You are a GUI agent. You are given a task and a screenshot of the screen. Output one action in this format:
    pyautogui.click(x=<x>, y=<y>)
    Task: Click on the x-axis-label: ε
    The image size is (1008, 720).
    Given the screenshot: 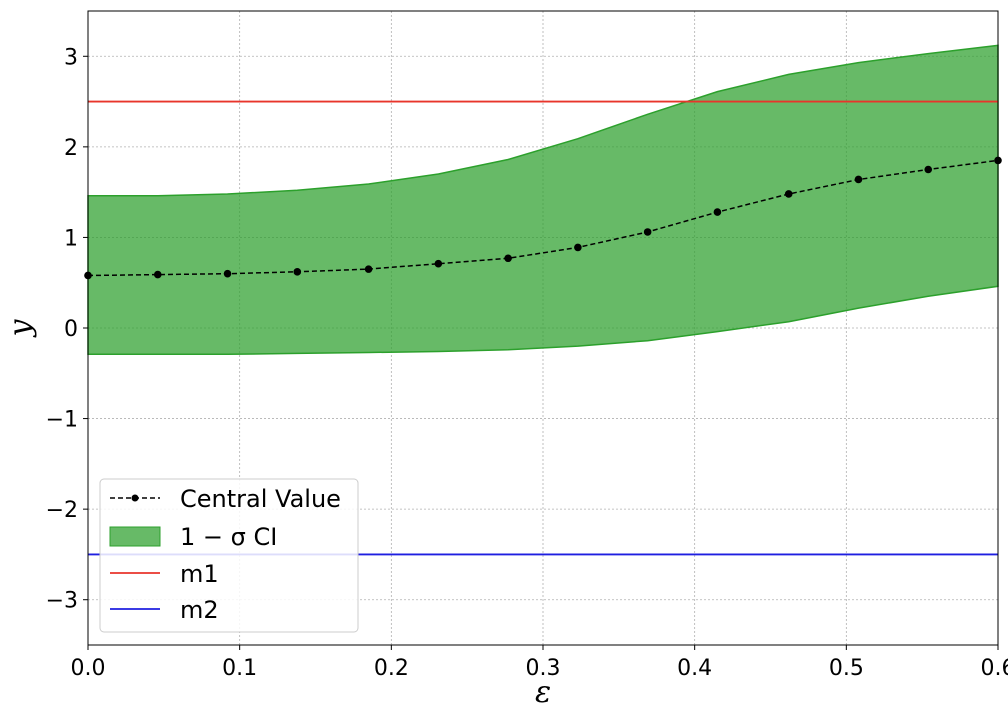 What is the action you would take?
    pyautogui.click(x=543, y=692)
    